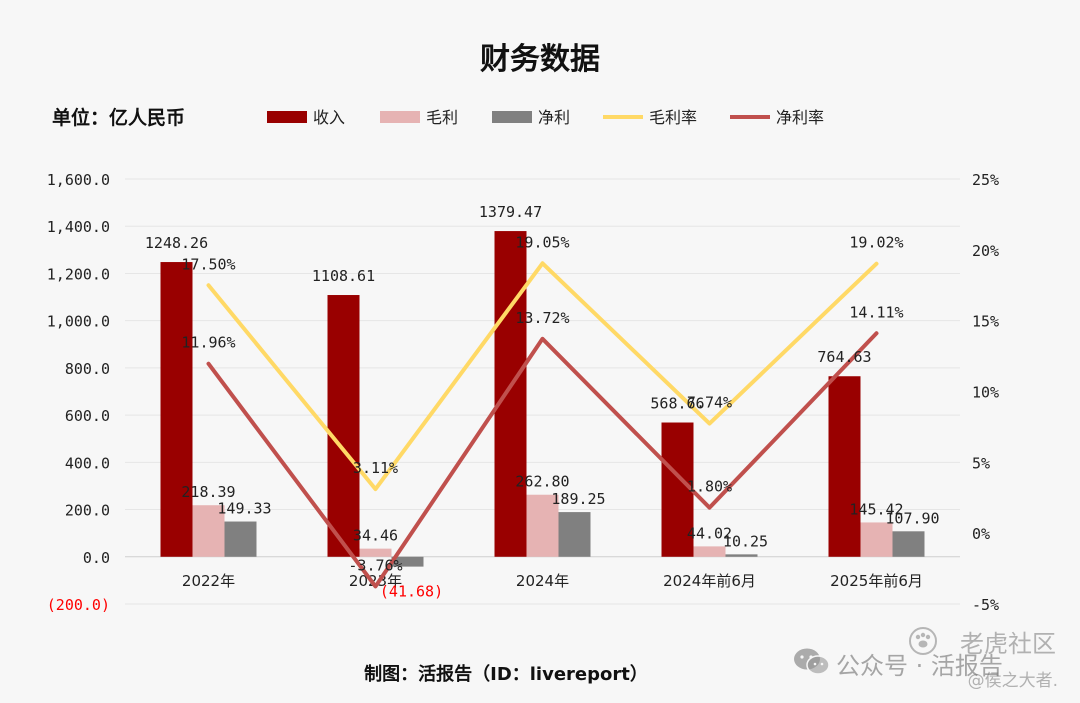 The height and width of the screenshot is (703, 1080). What do you see at coordinates (87, 369) in the screenshot?
I see `y-left-tick-label: 800.0` at bounding box center [87, 369].